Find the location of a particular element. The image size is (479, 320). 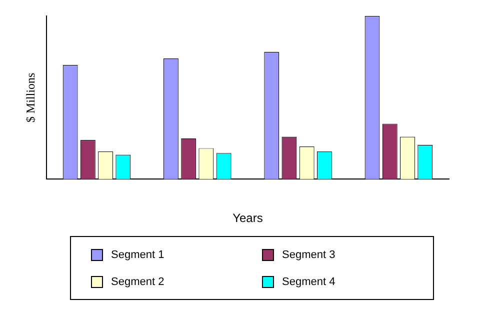

x-axis-title: Years is located at coordinates (247, 218).